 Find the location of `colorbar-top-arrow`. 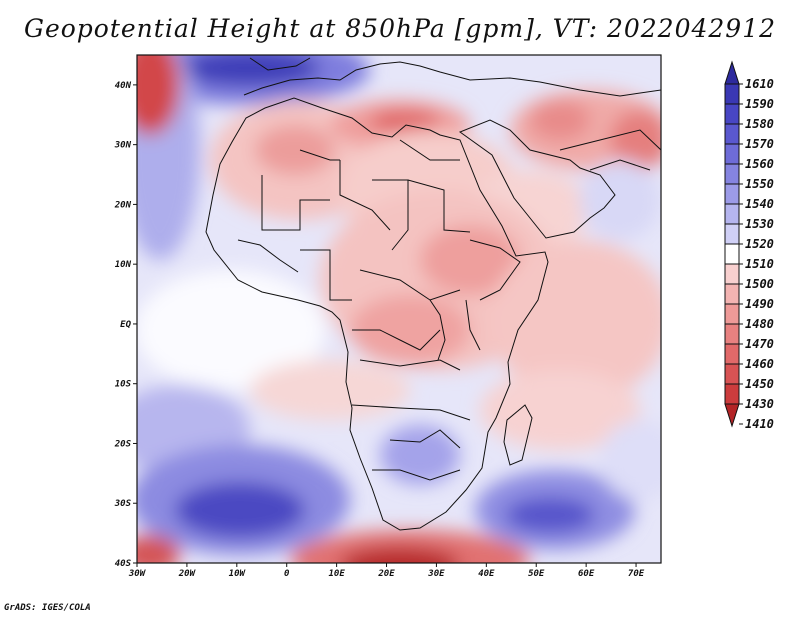

colorbar-top-arrow is located at coordinates (732, 72).